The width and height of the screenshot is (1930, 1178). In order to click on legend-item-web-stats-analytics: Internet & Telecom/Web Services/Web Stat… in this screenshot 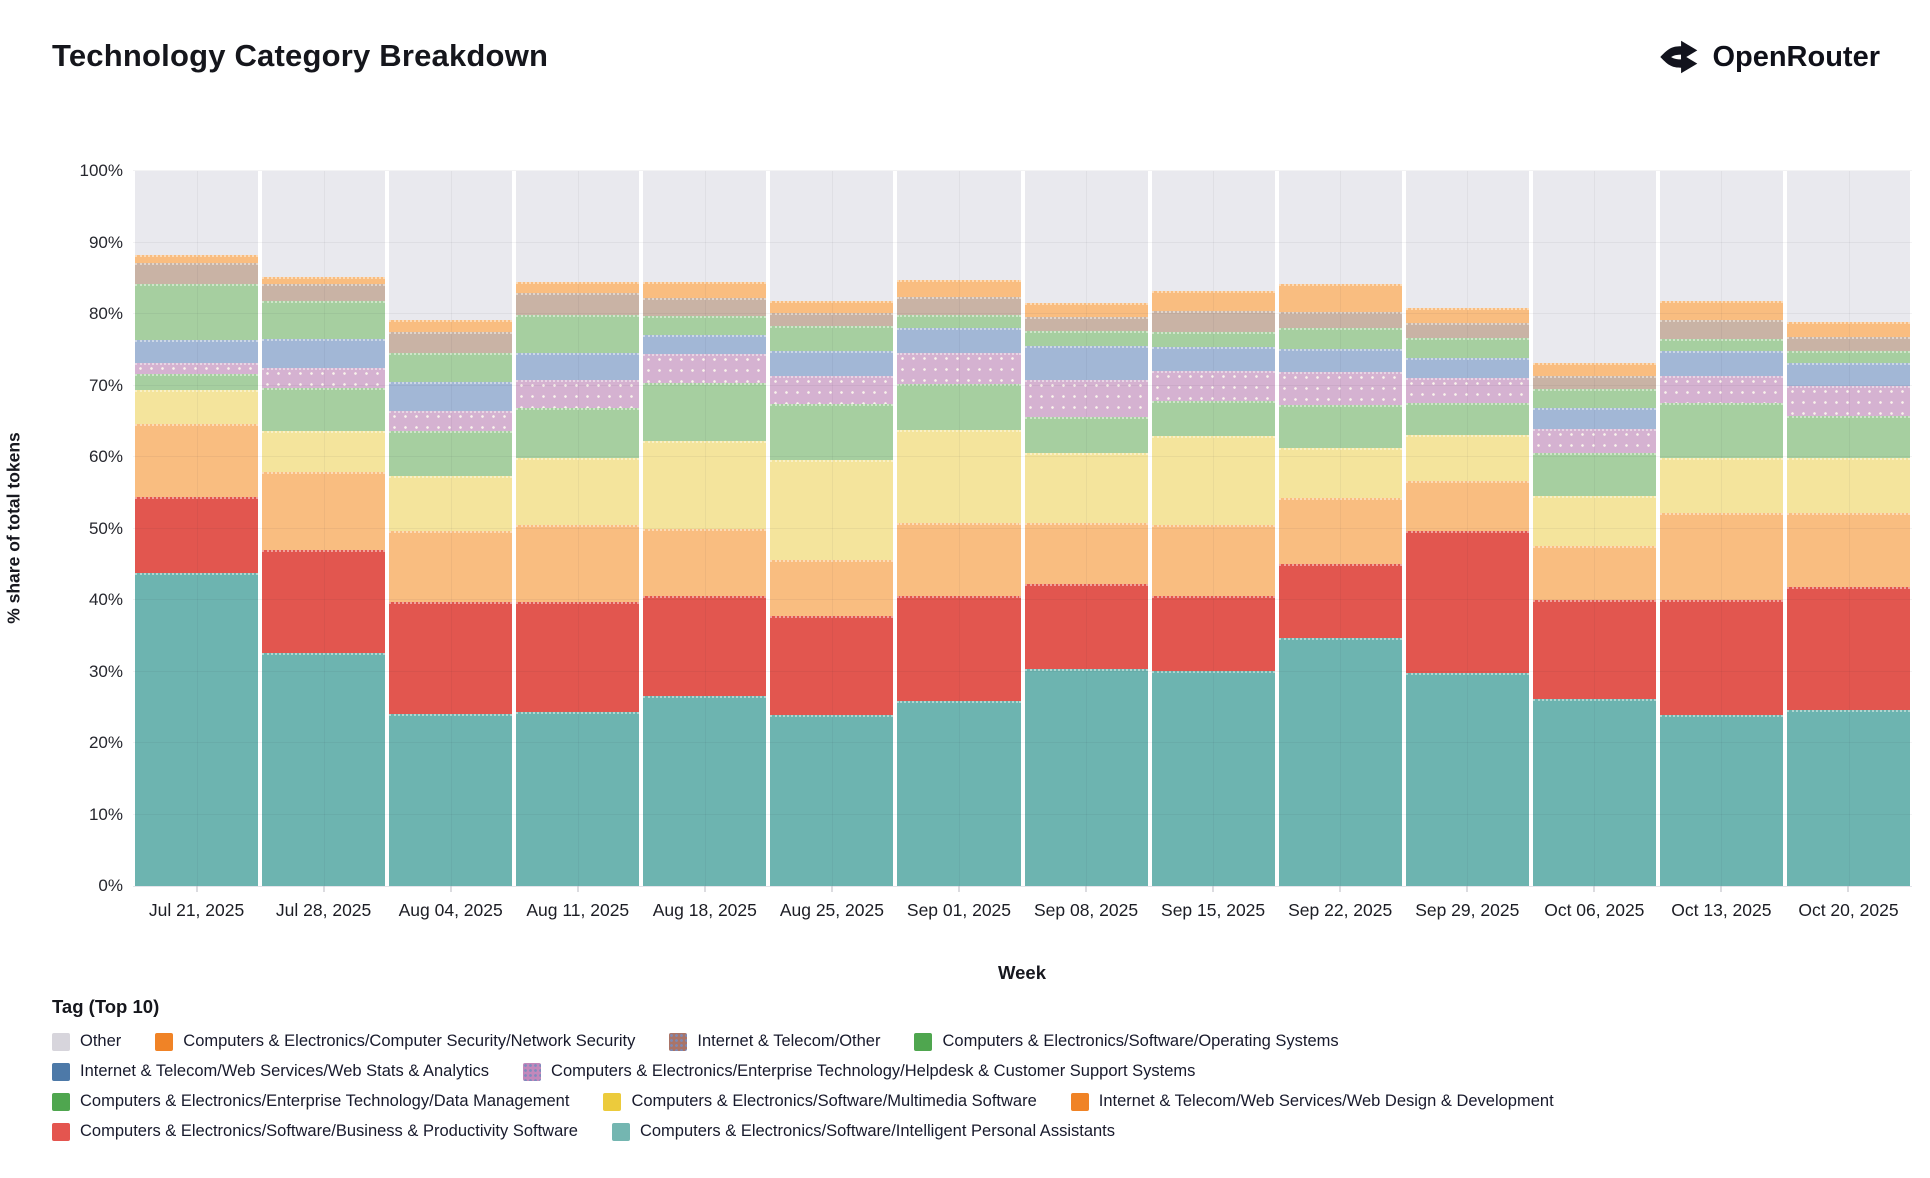, I will do `click(270, 1071)`.